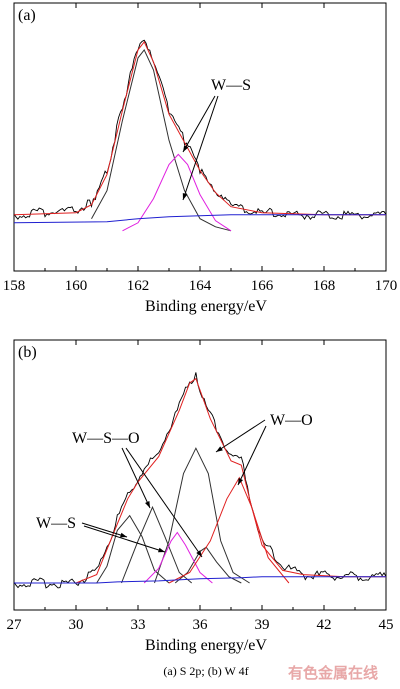 This screenshot has width=400, height=689. I want to click on x-tick-label: 170, so click(386, 286).